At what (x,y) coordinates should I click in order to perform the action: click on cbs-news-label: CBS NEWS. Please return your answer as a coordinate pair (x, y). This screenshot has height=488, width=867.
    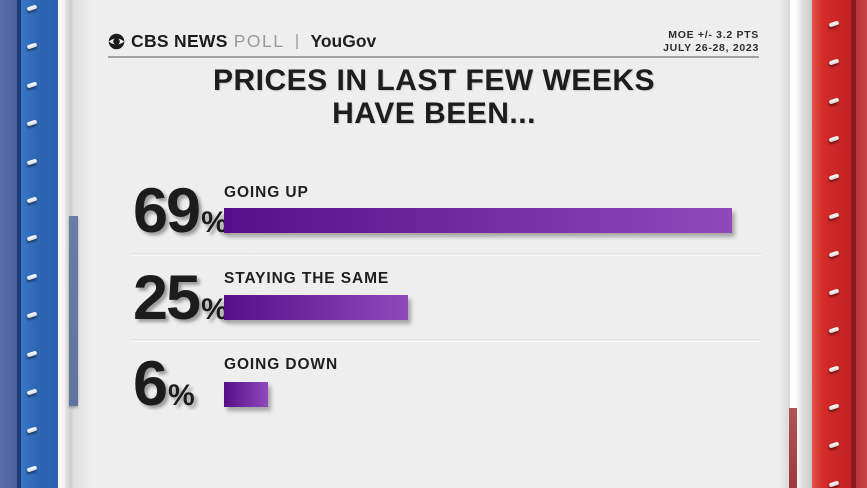
    Looking at the image, I should click on (179, 41).